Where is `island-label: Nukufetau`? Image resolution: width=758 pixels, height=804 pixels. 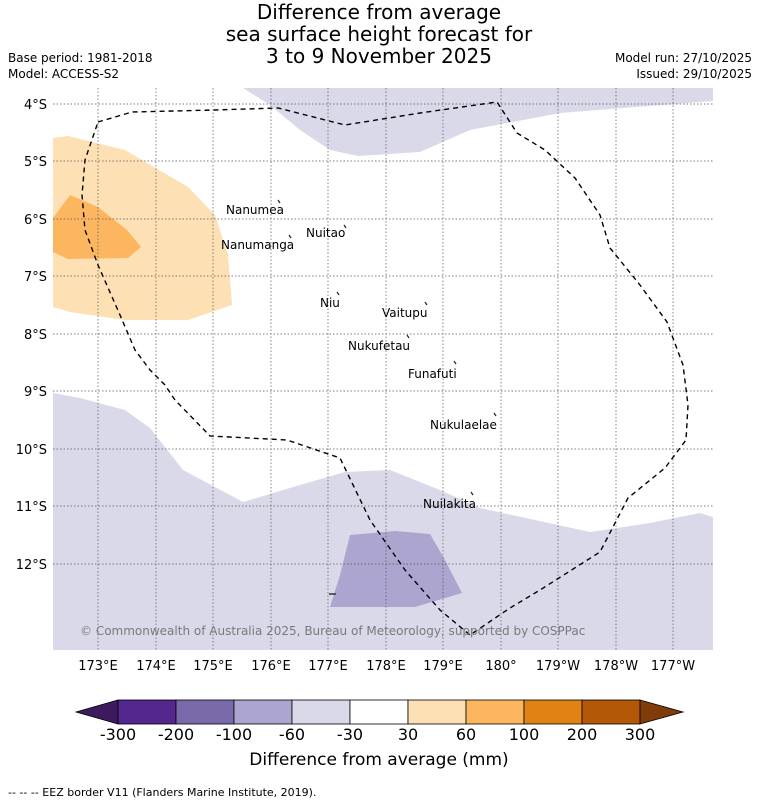 island-label: Nukufetau is located at coordinates (379, 346).